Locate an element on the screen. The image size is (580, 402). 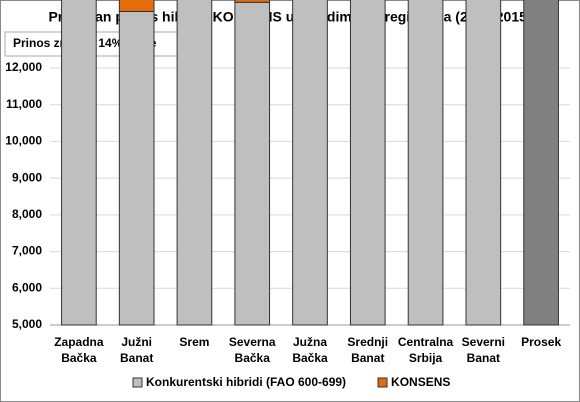
data-label: 374 is located at coordinates (252, 0).